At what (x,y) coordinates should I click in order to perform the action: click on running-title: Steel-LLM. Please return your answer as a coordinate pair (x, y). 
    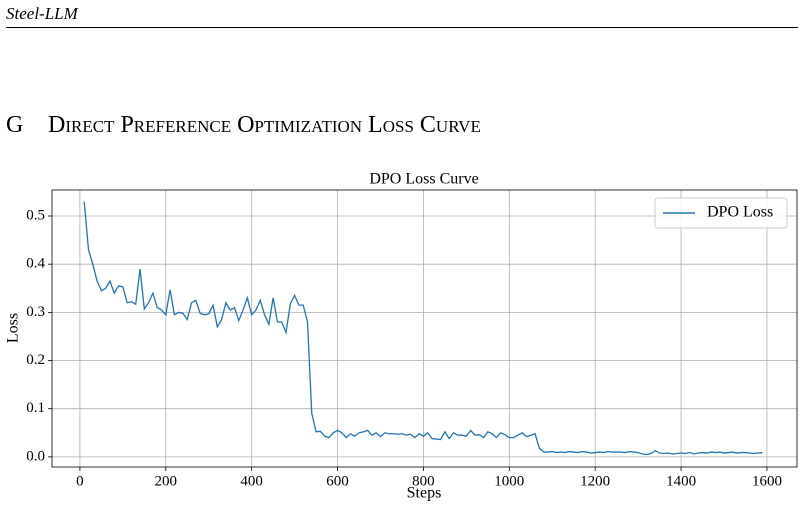
    Looking at the image, I should click on (42, 13).